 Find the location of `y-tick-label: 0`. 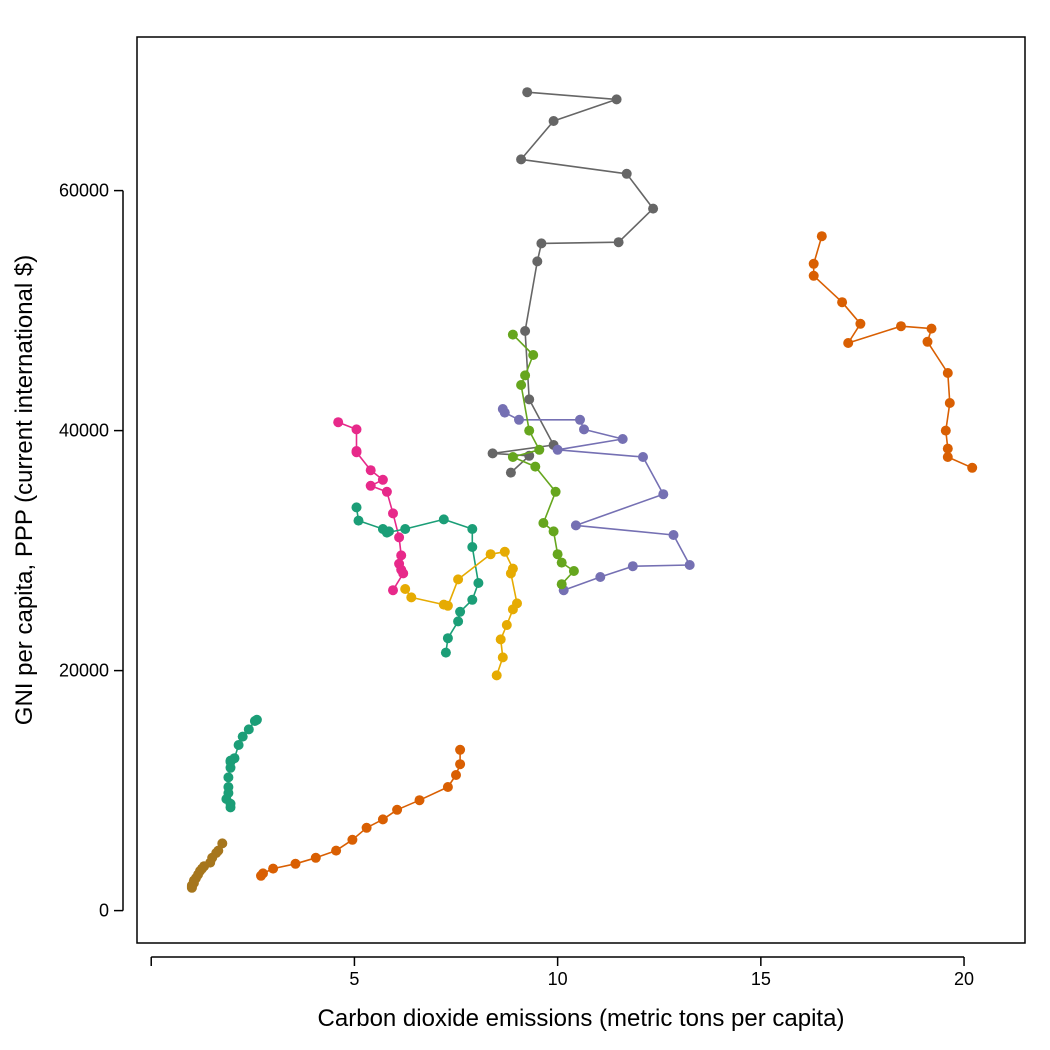

y-tick-label: 0 is located at coordinates (104, 911).